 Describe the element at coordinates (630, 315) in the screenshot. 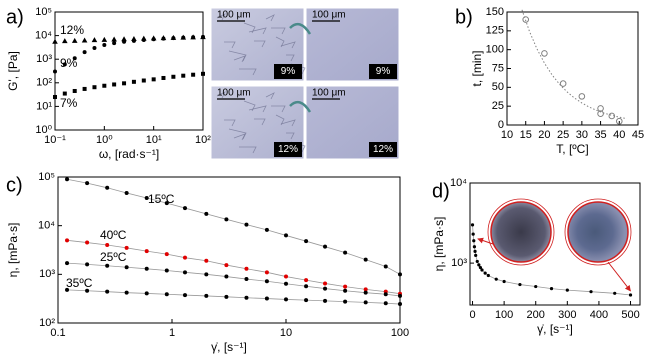

I see `x-tick-label: 500` at that location.